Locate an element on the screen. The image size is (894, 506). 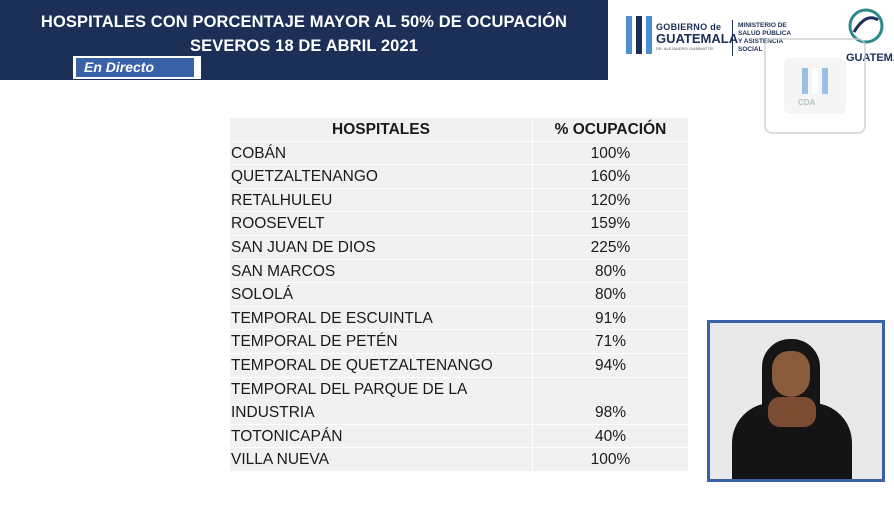
hospital-name: SAN MARCOS is located at coordinates (381, 271).